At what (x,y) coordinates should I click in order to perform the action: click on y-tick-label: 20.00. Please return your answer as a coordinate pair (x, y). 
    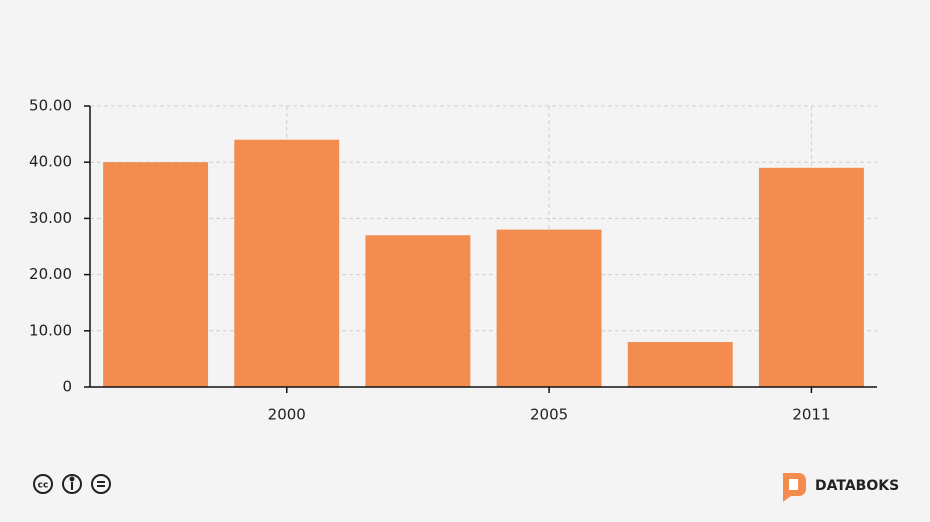
    Looking at the image, I should click on (50, 274).